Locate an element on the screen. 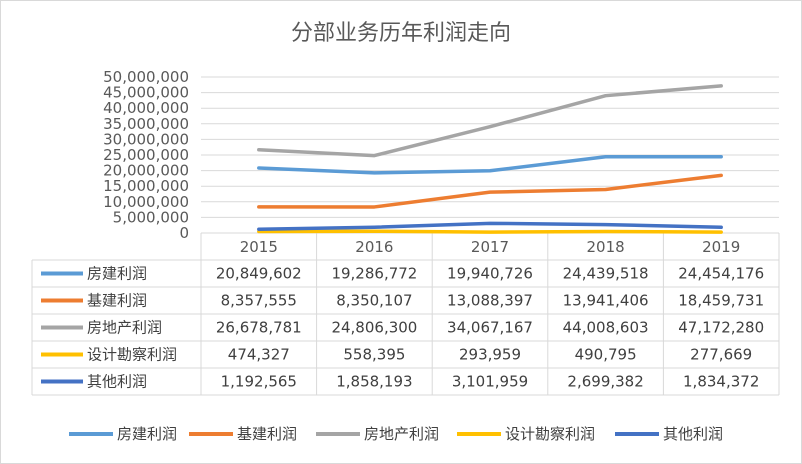 The image size is (802, 464). table-cell-value: 1,834,372 is located at coordinates (721, 382).